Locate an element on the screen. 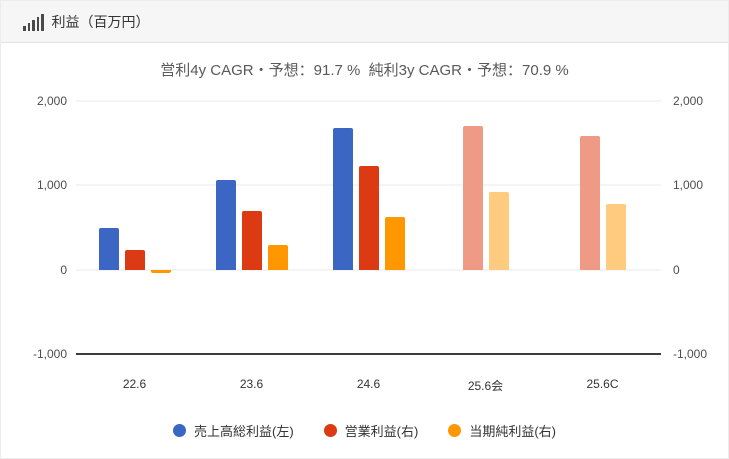 The image size is (729, 459). legend-item: 当期純利益(右) is located at coordinates (502, 430).